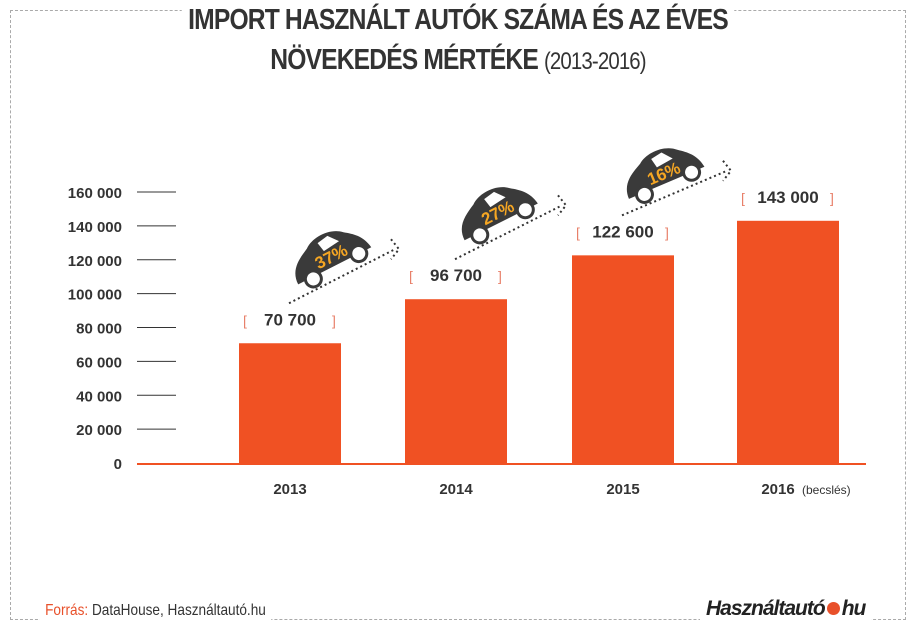 The height and width of the screenshot is (631, 916). I want to click on dotted-arrow, so click(674, 193).